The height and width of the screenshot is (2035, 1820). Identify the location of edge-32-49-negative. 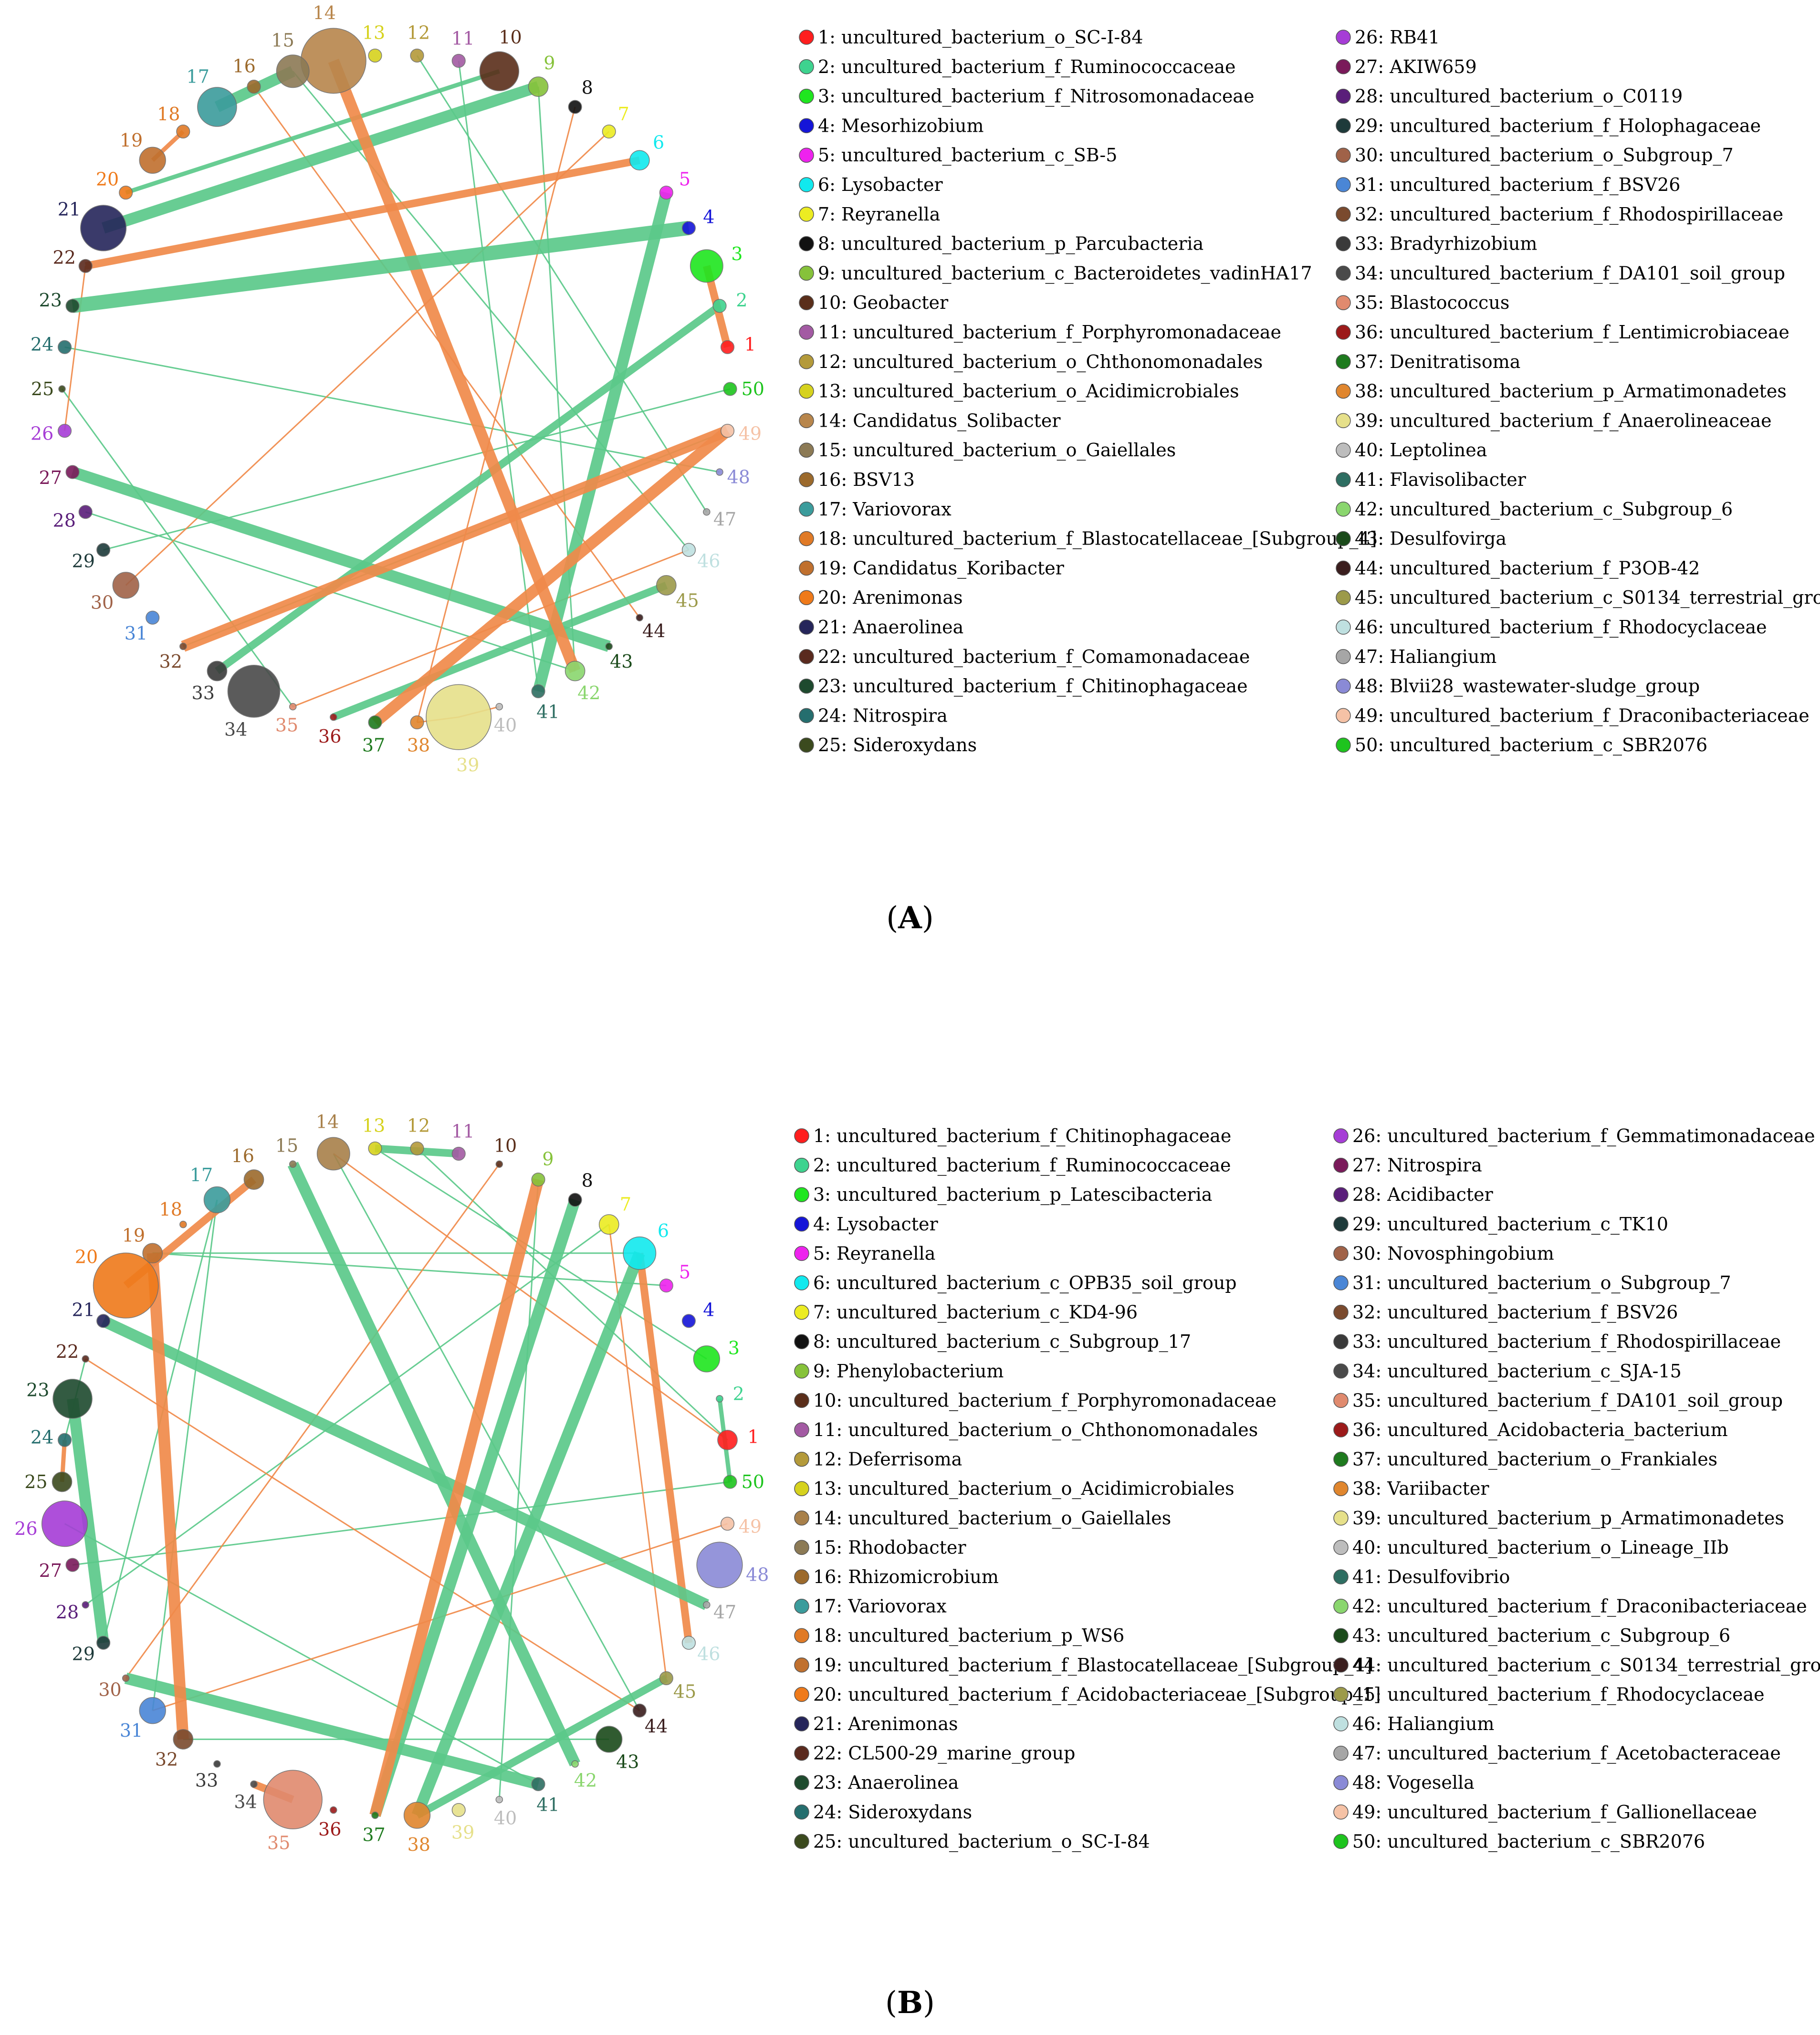
(455, 538).